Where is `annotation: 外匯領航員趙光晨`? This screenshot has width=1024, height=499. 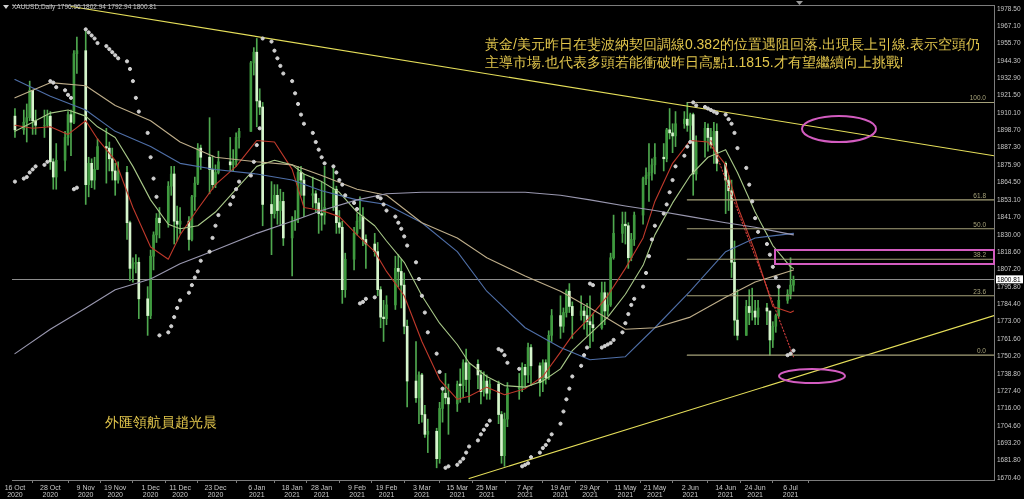
annotation: 外匯領航員趙光晨 is located at coordinates (161, 422).